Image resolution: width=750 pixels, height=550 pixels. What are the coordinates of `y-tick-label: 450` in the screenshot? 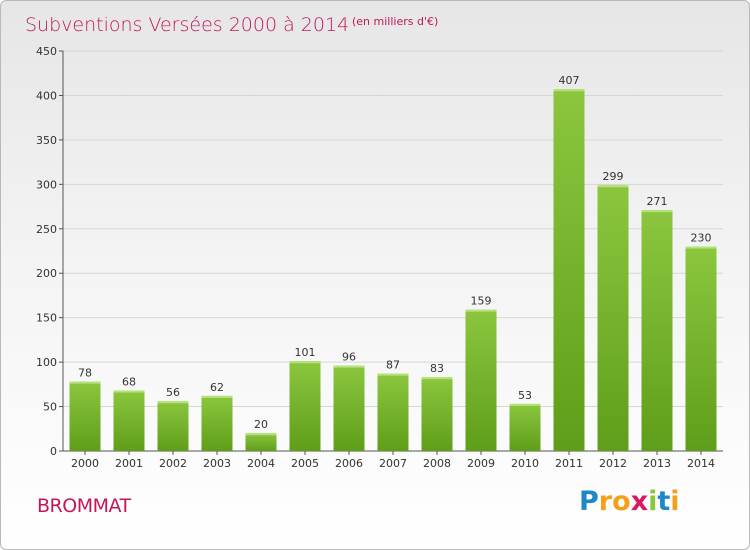 It's located at (46, 51).